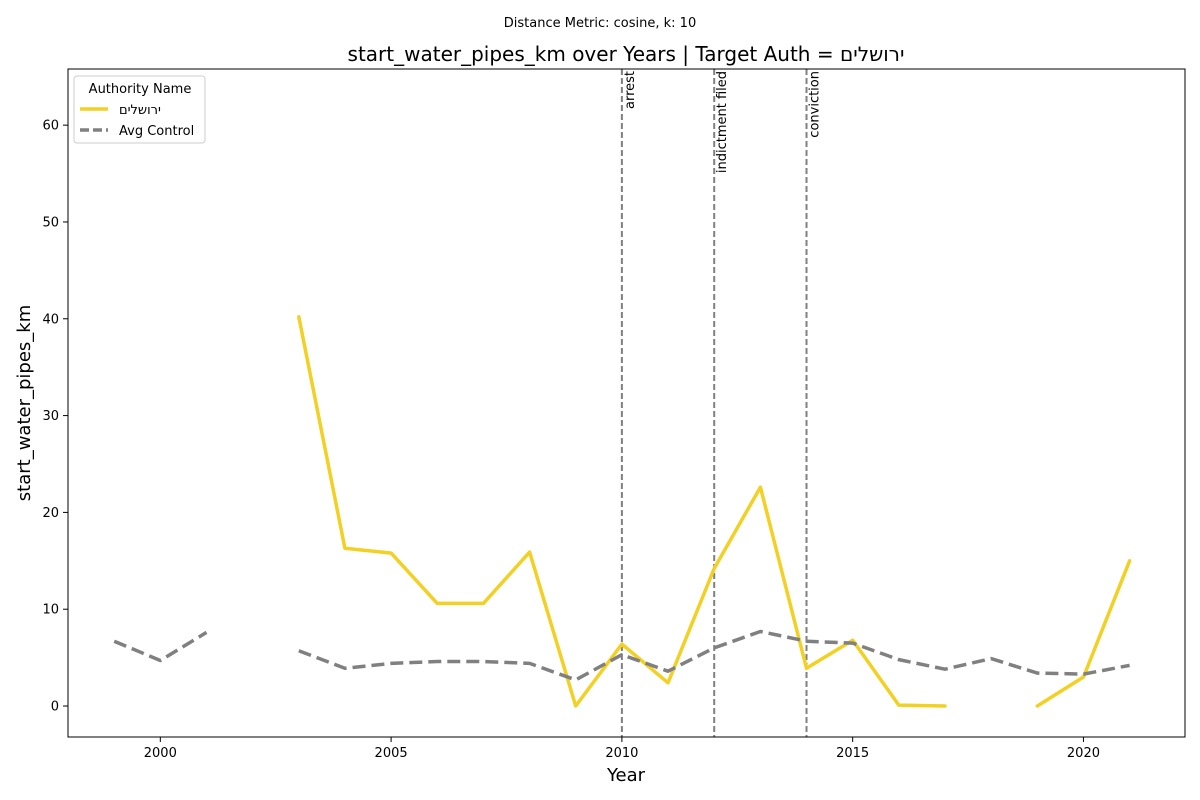  Describe the element at coordinates (630, 90) in the screenshot. I see `event-label: arrest` at that location.